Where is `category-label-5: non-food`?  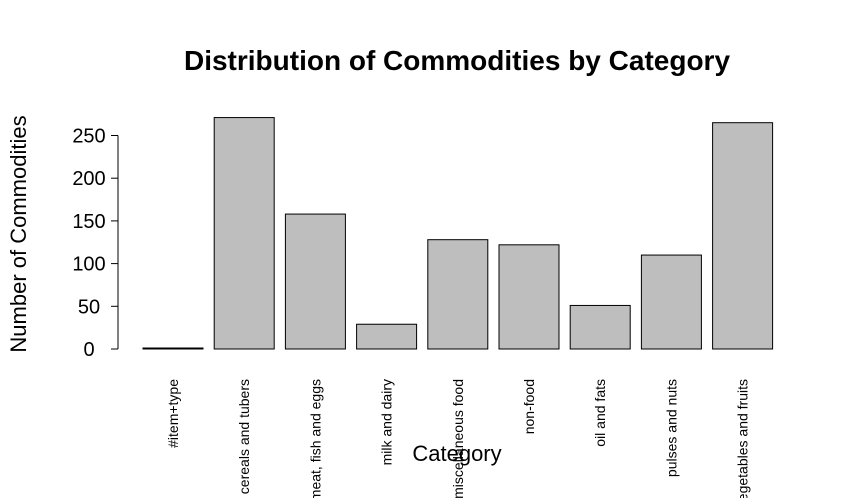 category-label-5: non-food is located at coordinates (529, 406).